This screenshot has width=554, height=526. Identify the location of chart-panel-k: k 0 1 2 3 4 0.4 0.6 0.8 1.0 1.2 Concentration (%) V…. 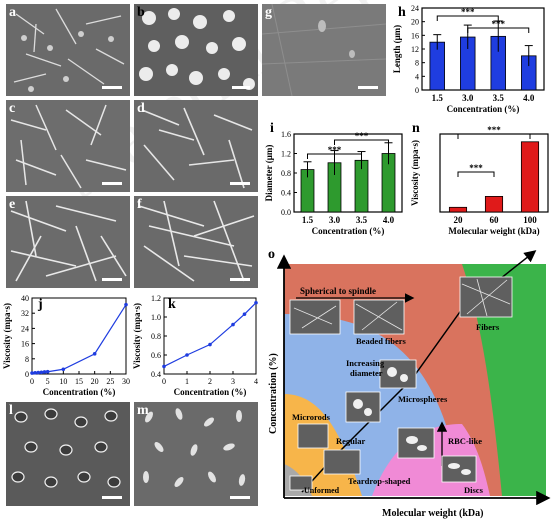
(197, 345).